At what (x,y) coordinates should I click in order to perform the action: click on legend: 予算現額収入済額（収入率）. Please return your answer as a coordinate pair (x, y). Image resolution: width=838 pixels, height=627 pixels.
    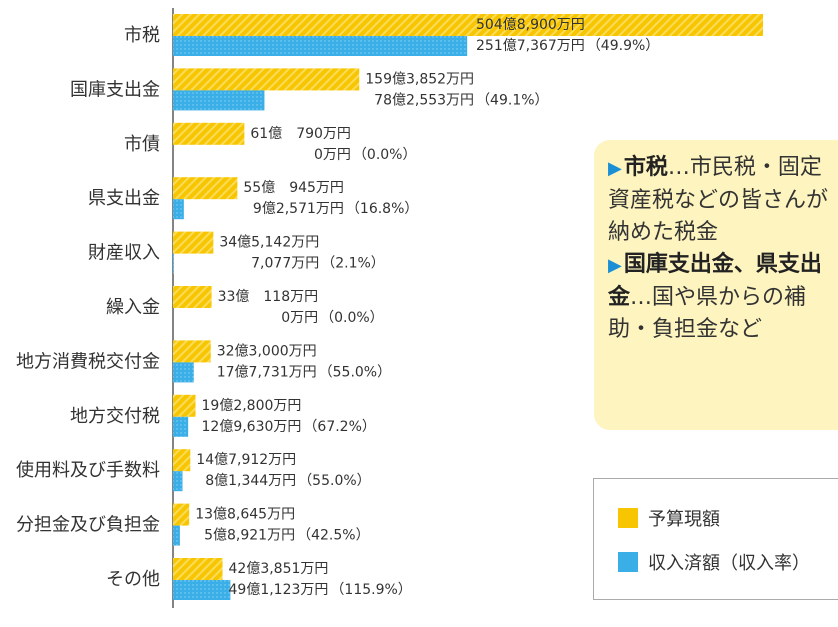
    Looking at the image, I should click on (715, 539).